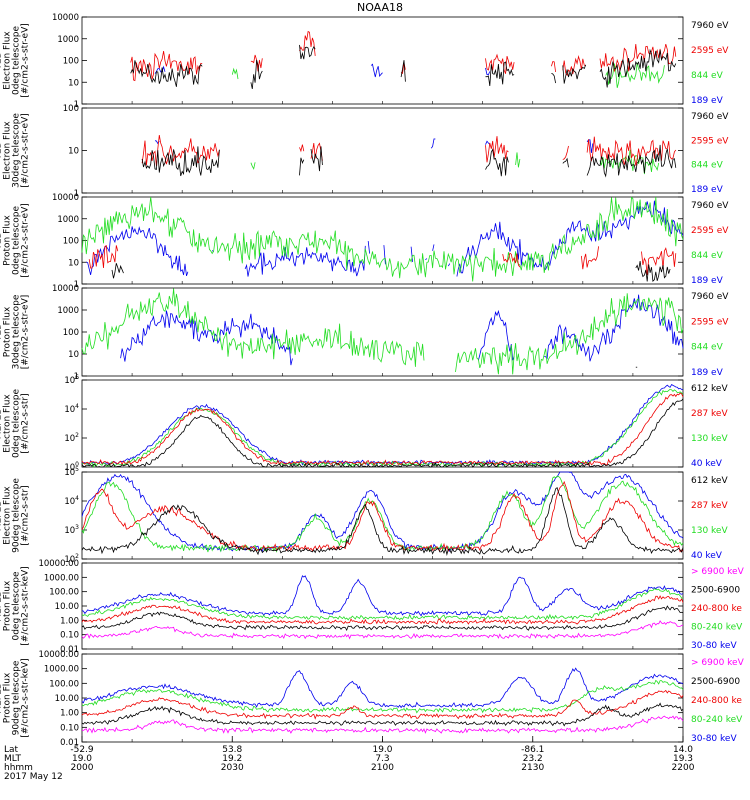 This screenshot has height=800, width=750. Describe the element at coordinates (71, 409) in the screenshot. I see `y-tick-label: 10⁴` at that location.